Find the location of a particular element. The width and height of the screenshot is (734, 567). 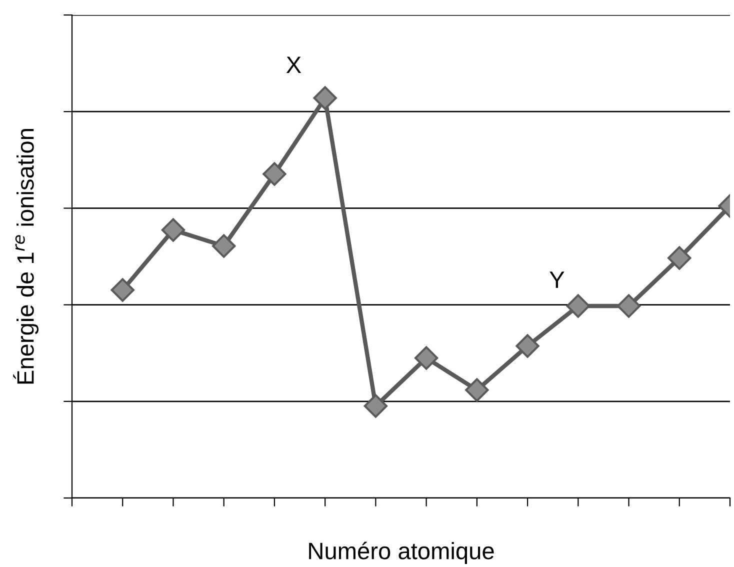

annotation: Y is located at coordinates (557, 280).